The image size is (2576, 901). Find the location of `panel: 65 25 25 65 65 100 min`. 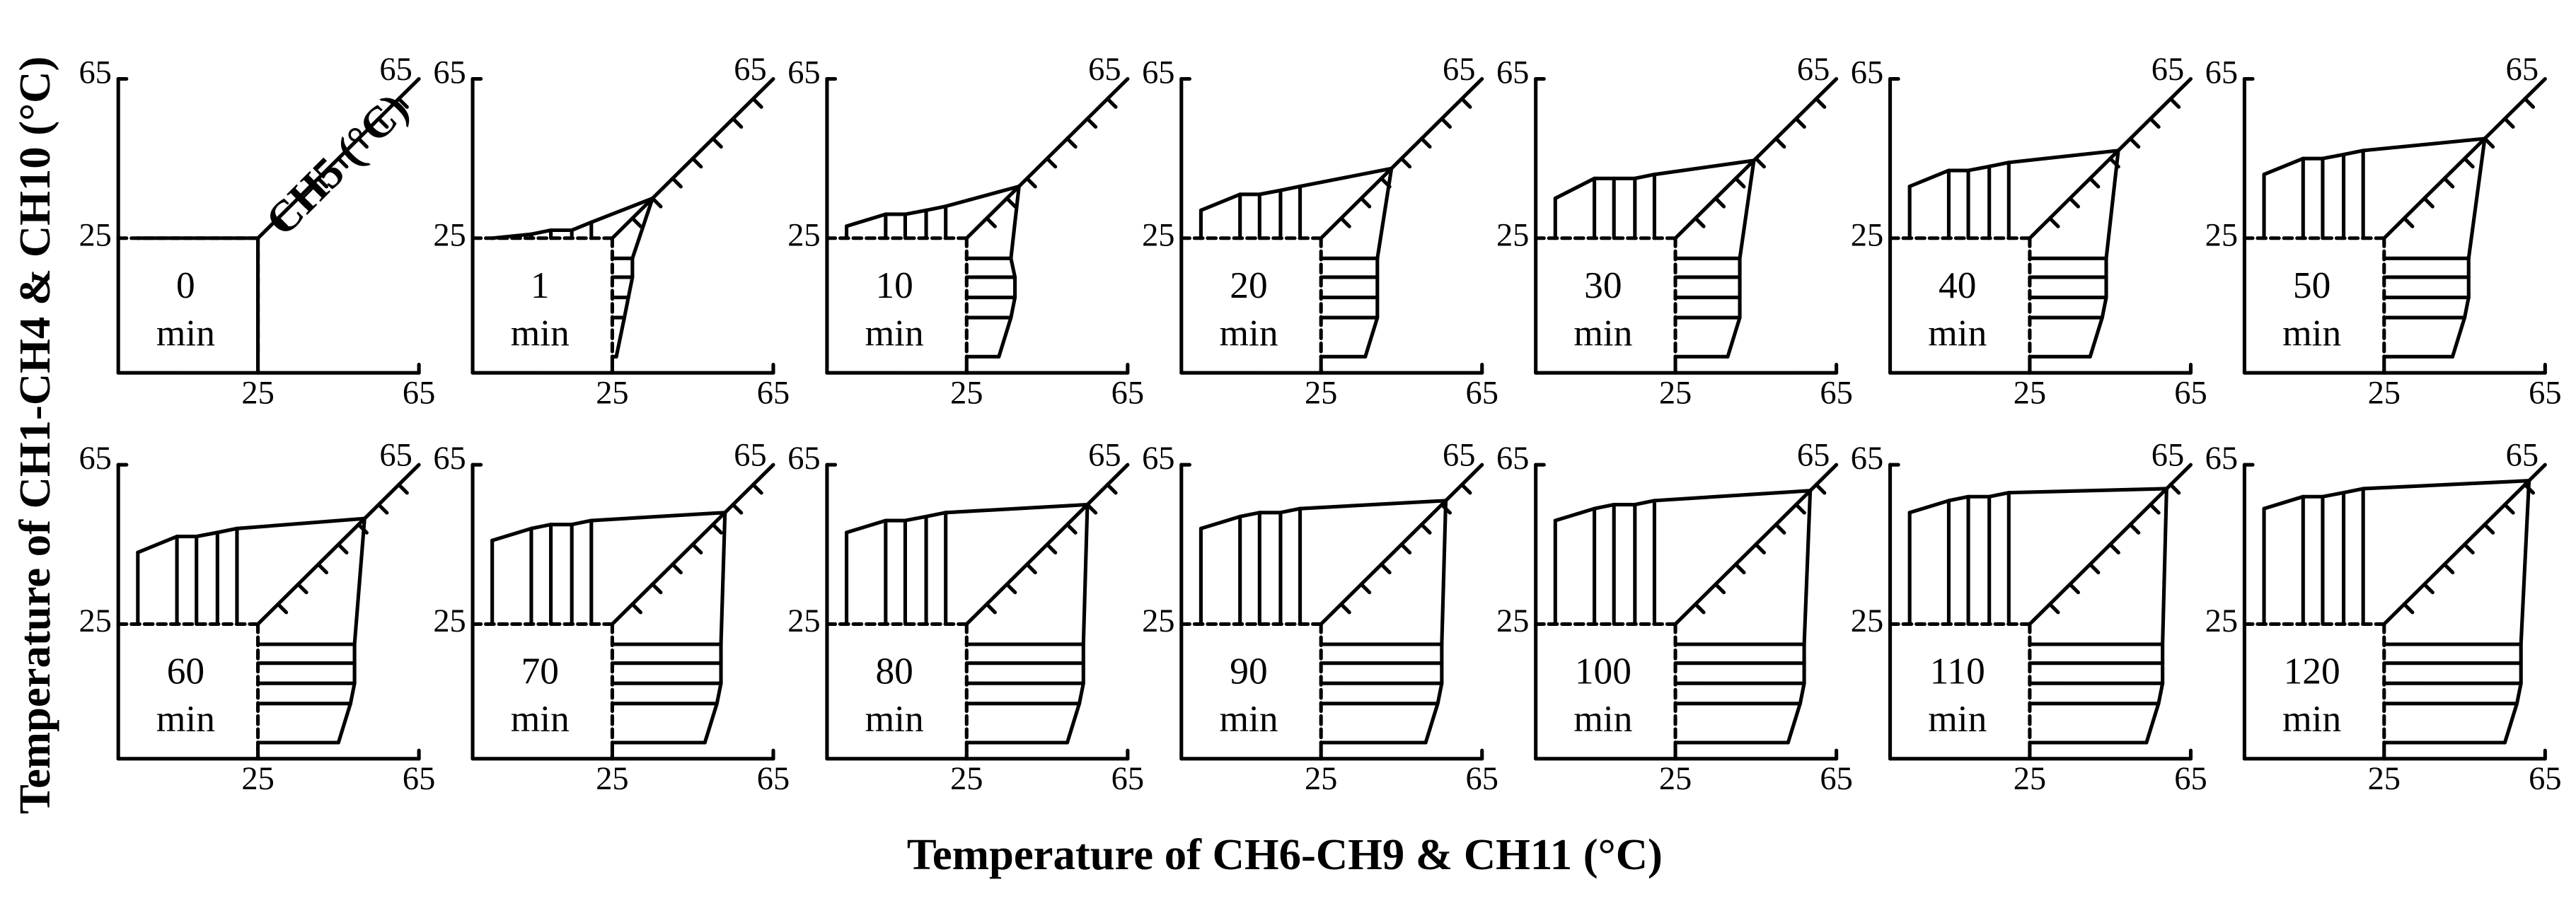

panel: 65 25 25 65 65 100 min is located at coordinates (1674, 617).